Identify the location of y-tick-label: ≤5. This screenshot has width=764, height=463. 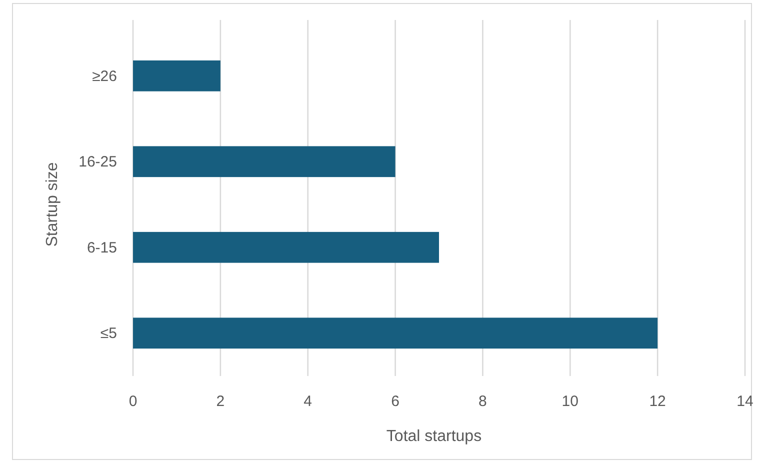
(108, 333).